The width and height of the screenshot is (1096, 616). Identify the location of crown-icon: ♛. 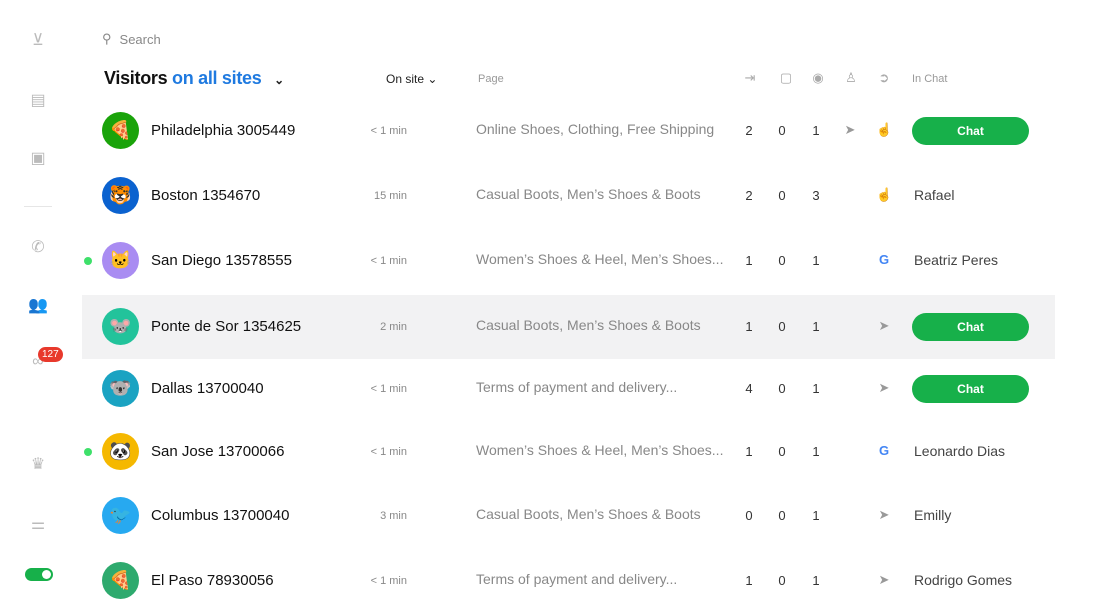
(38, 464).